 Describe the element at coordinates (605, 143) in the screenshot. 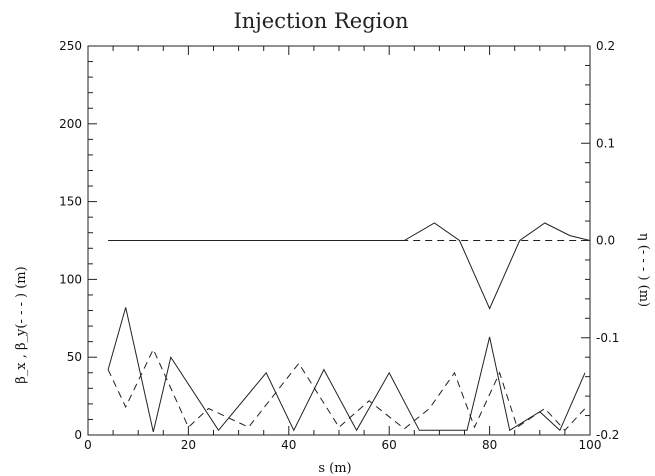

I see `y-tick-label-right: 0.1` at that location.